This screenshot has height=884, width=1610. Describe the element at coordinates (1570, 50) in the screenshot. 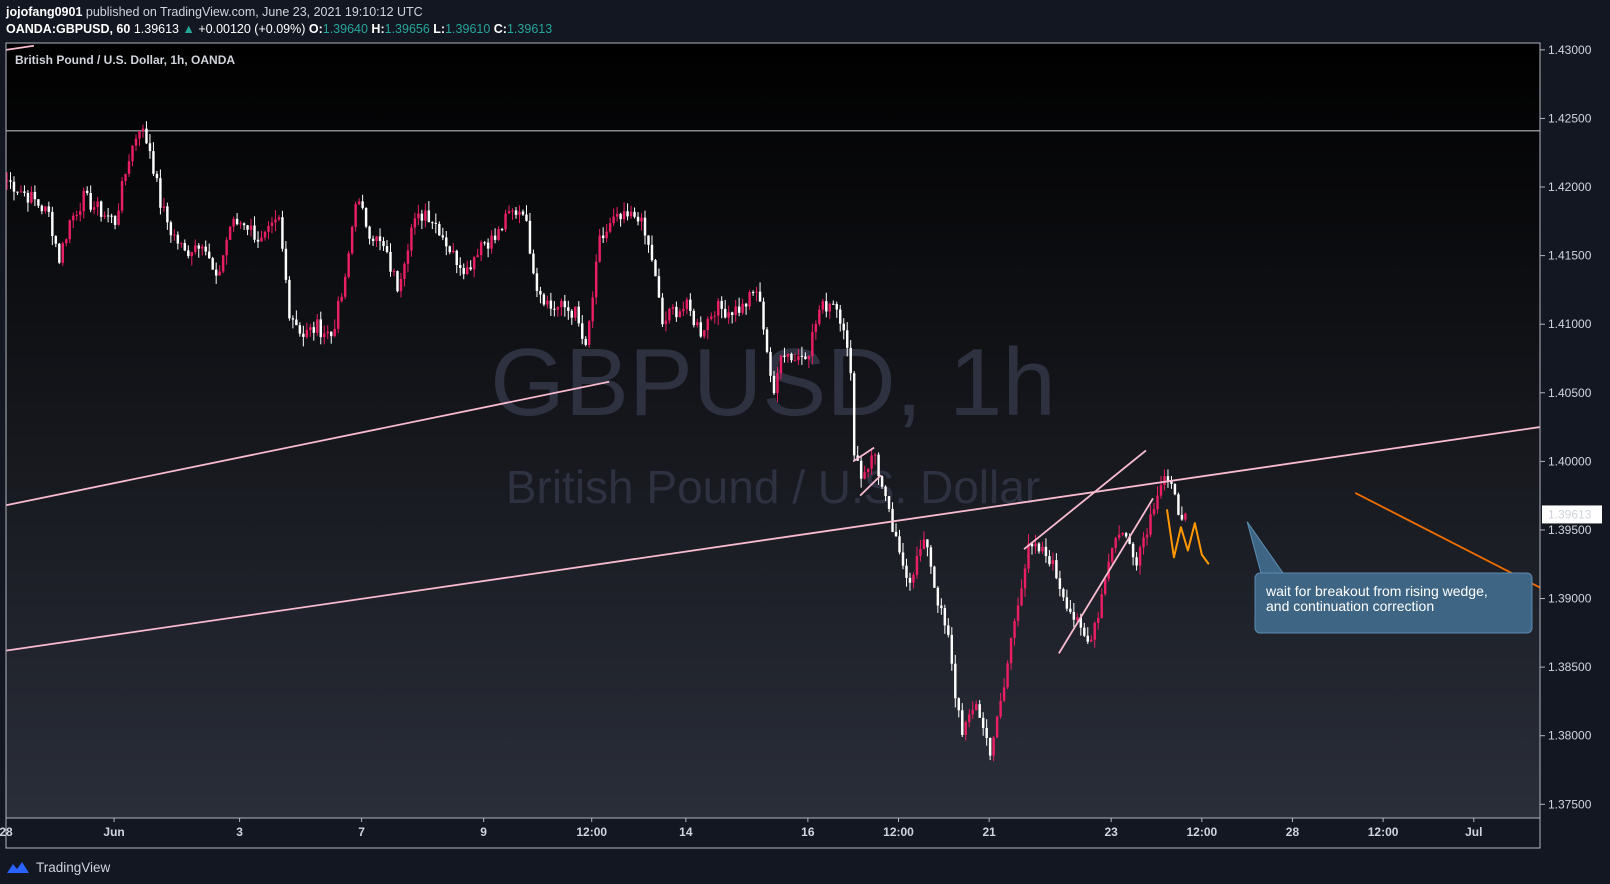

I see `price-tick-label: 1.43000` at that location.